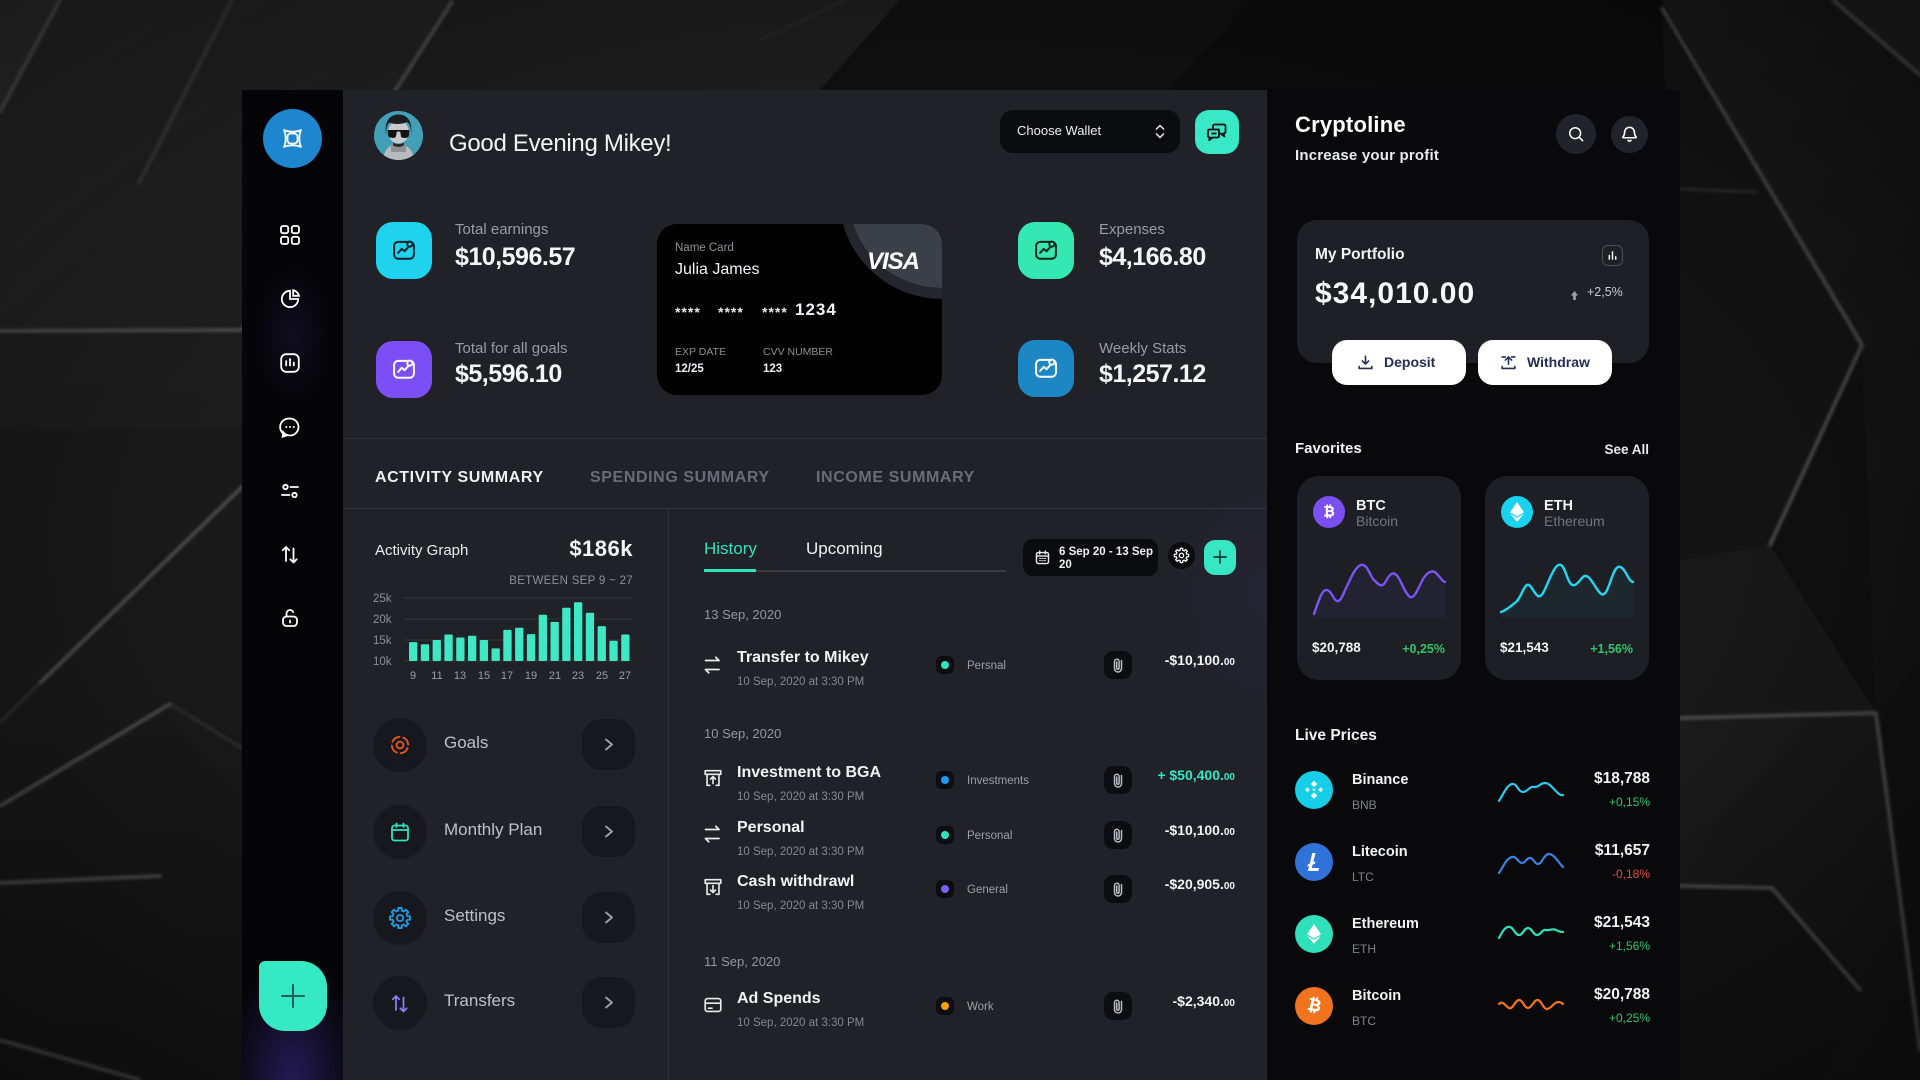  Describe the element at coordinates (484, 676) in the screenshot. I see `svg-text: 15` at that location.